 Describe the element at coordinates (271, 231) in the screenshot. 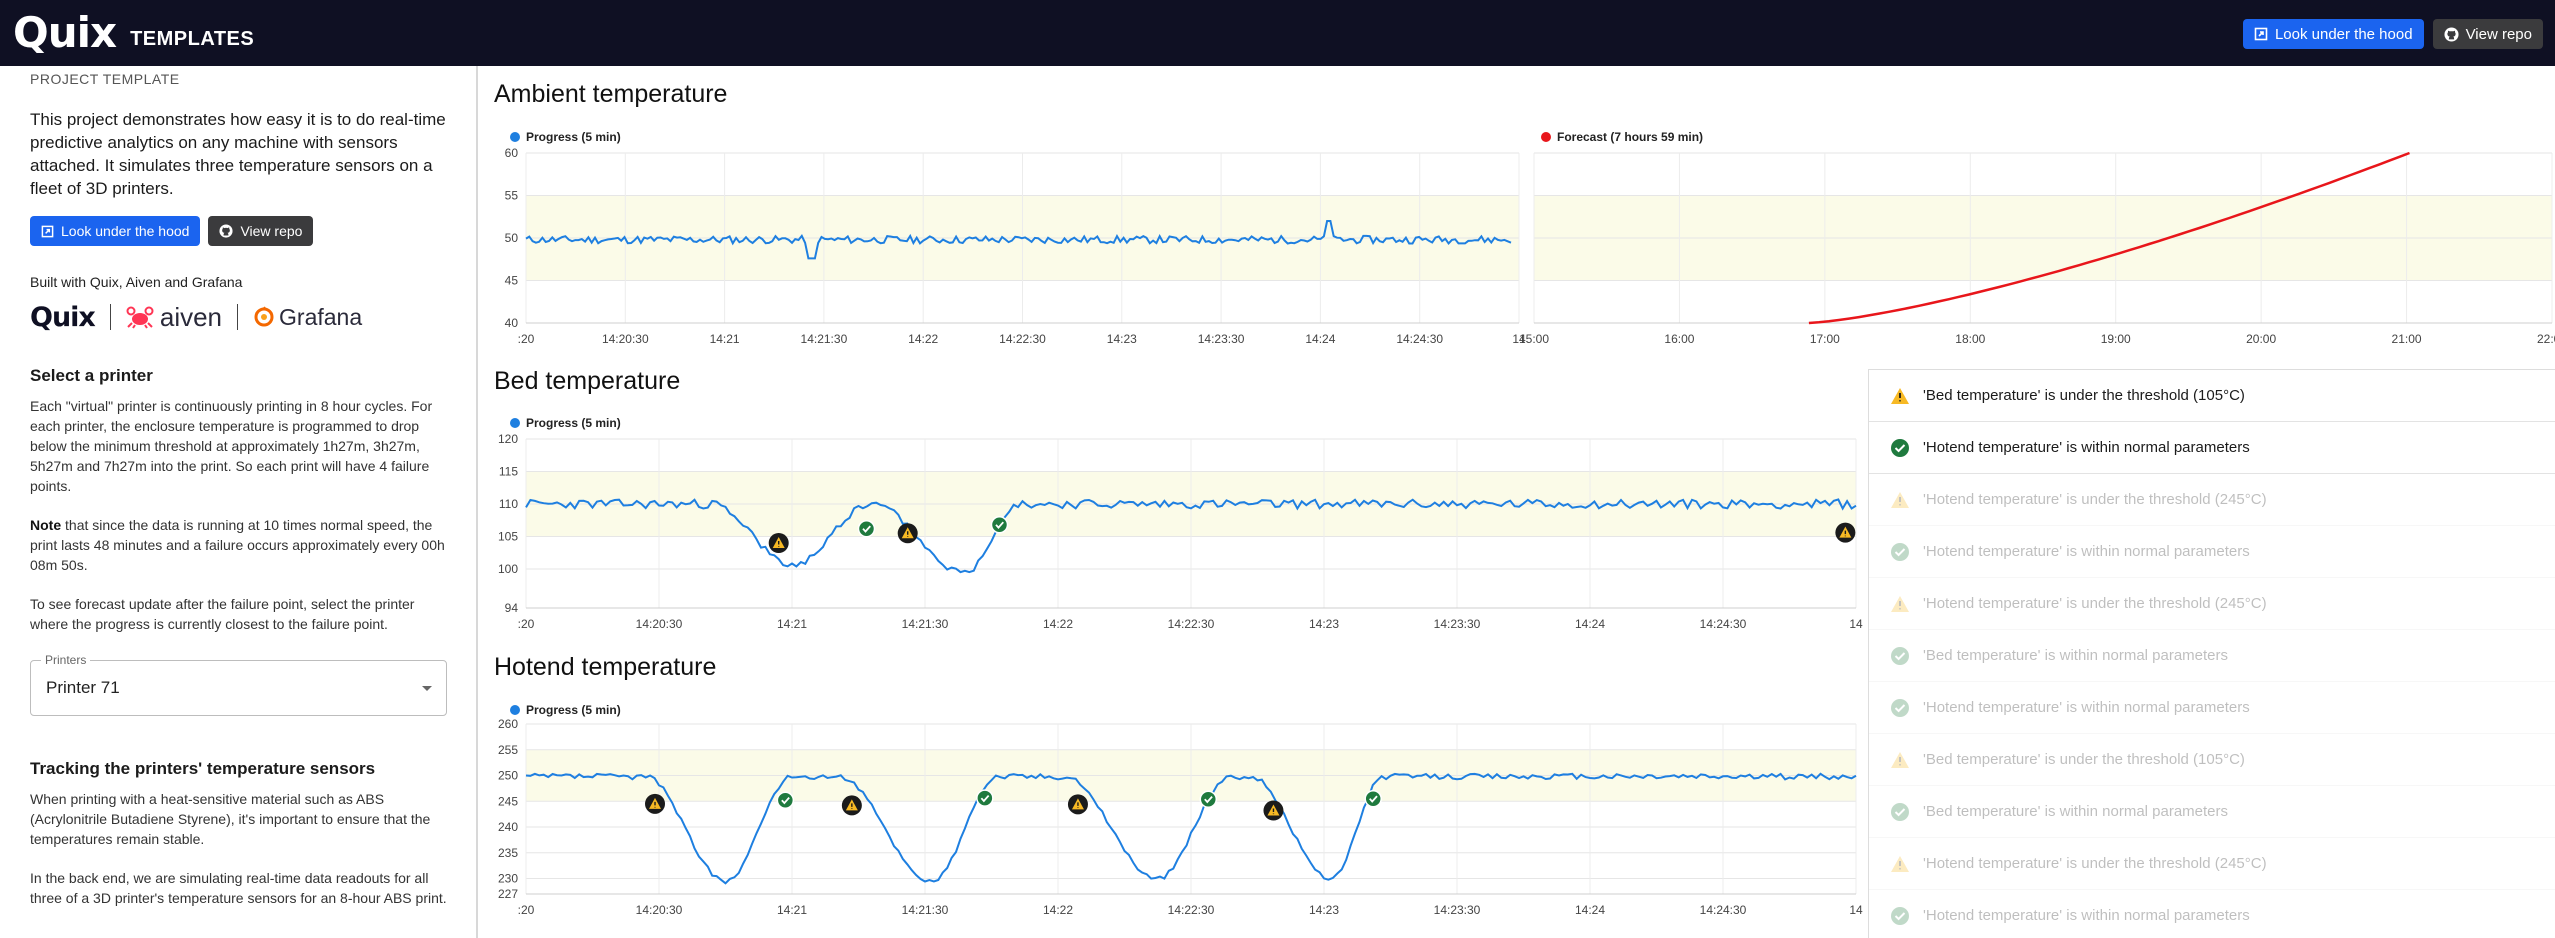

I see `view-repo-label: View repo` at that location.